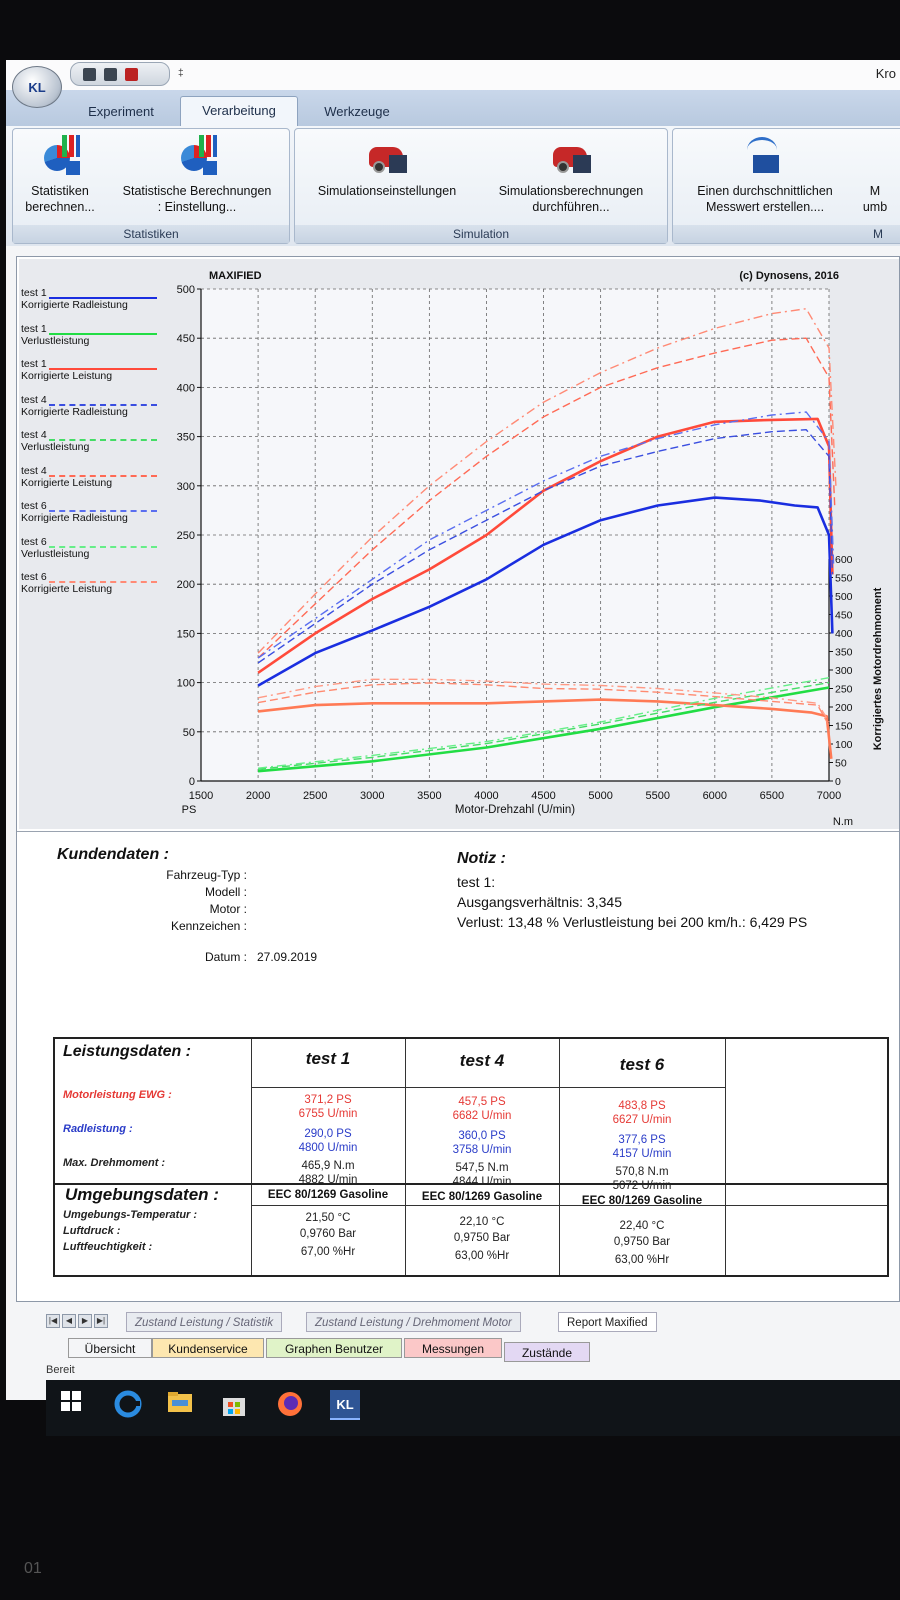 The image size is (900, 1600). Describe the element at coordinates (453, 75) in the screenshot. I see `title-bar: ‡ Kro` at that location.